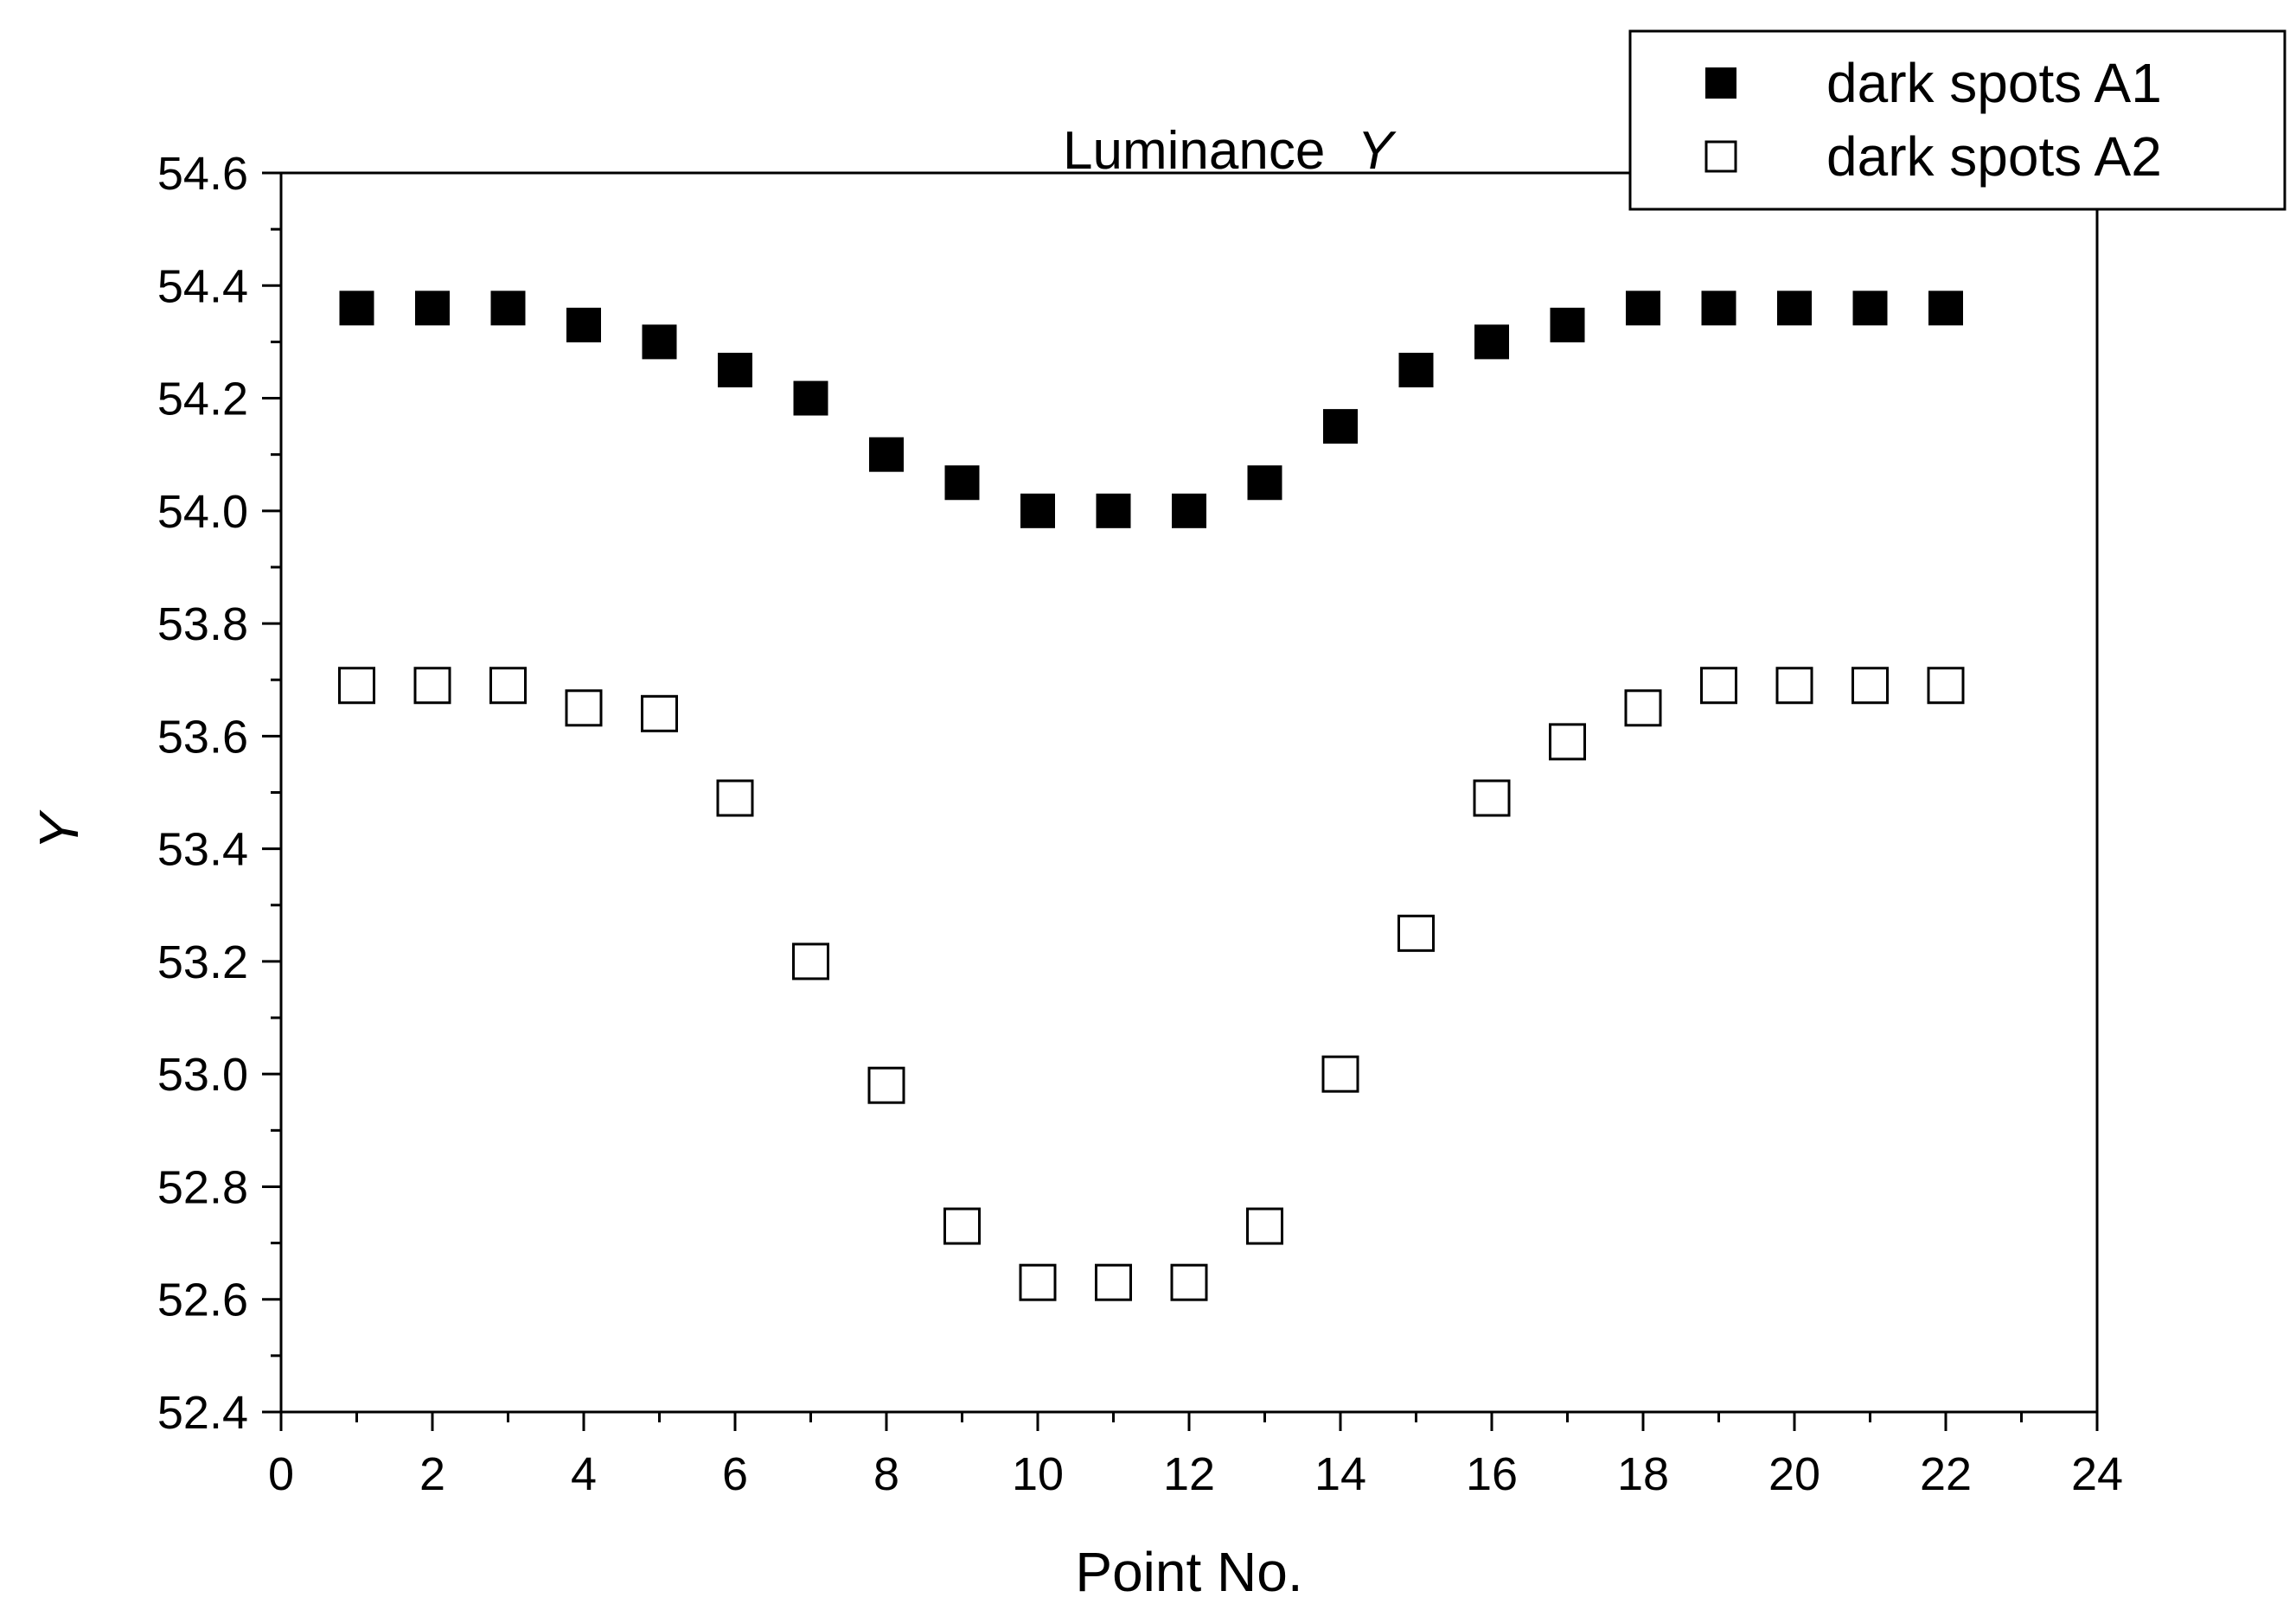 Image resolution: width=2296 pixels, height=1610 pixels. I want to click on legend: dark spots A1 dark spots A2, so click(1957, 120).